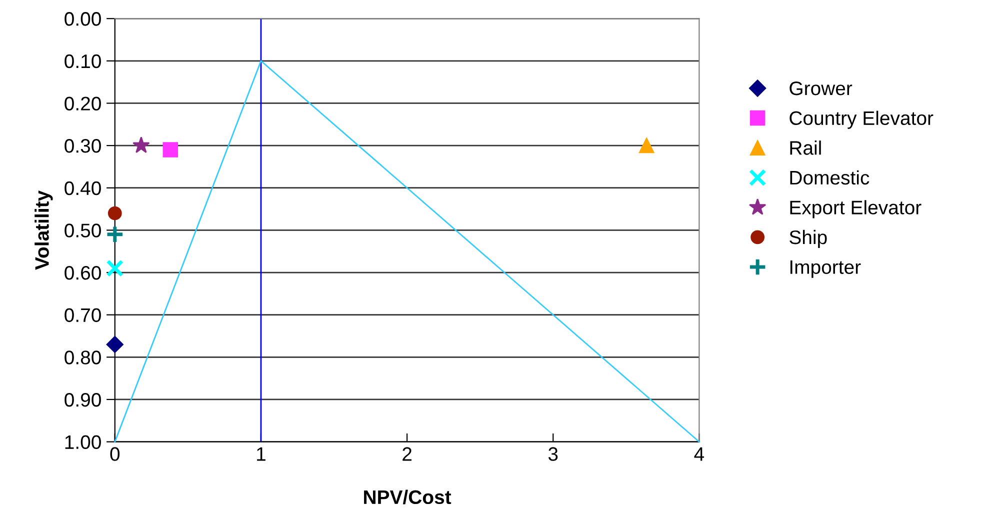  What do you see at coordinates (821, 88) in the screenshot?
I see `legend-label: Grower` at bounding box center [821, 88].